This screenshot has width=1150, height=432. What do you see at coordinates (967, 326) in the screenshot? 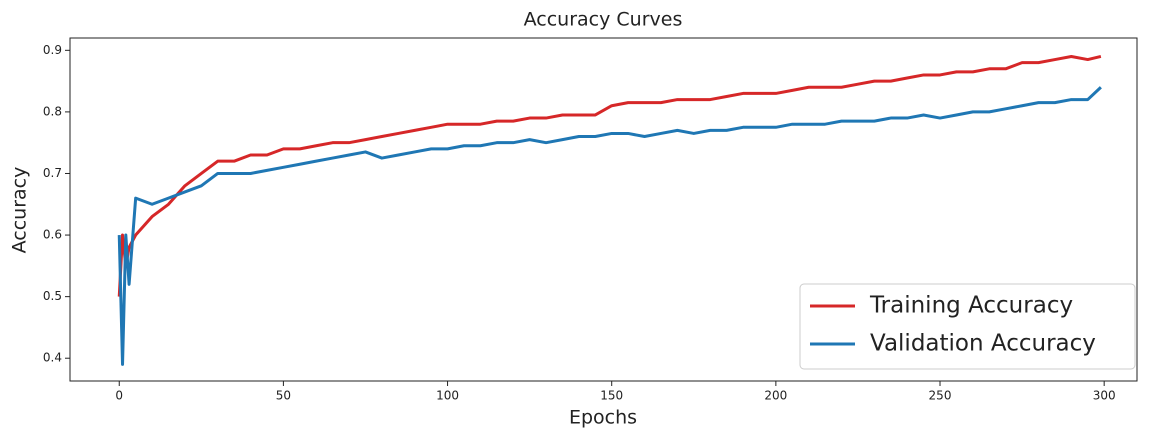
I see `legend-box` at bounding box center [967, 326].